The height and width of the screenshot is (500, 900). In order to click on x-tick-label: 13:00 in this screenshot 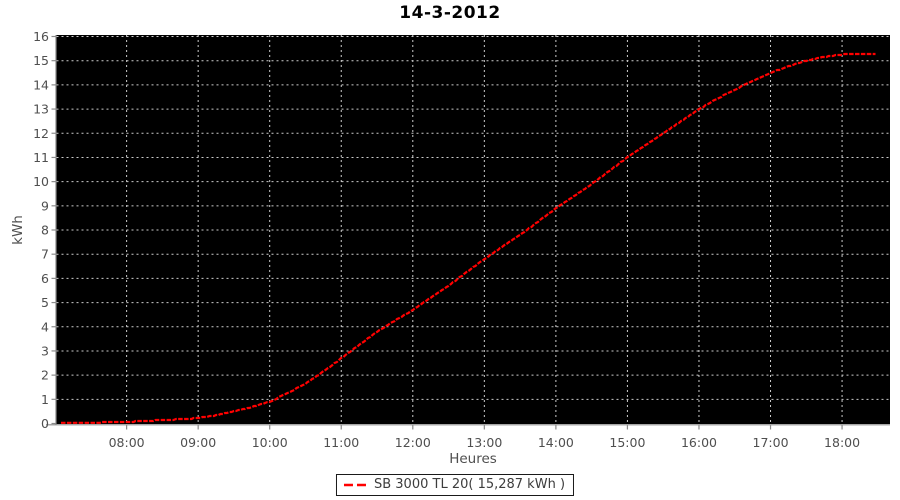, I will do `click(484, 442)`.